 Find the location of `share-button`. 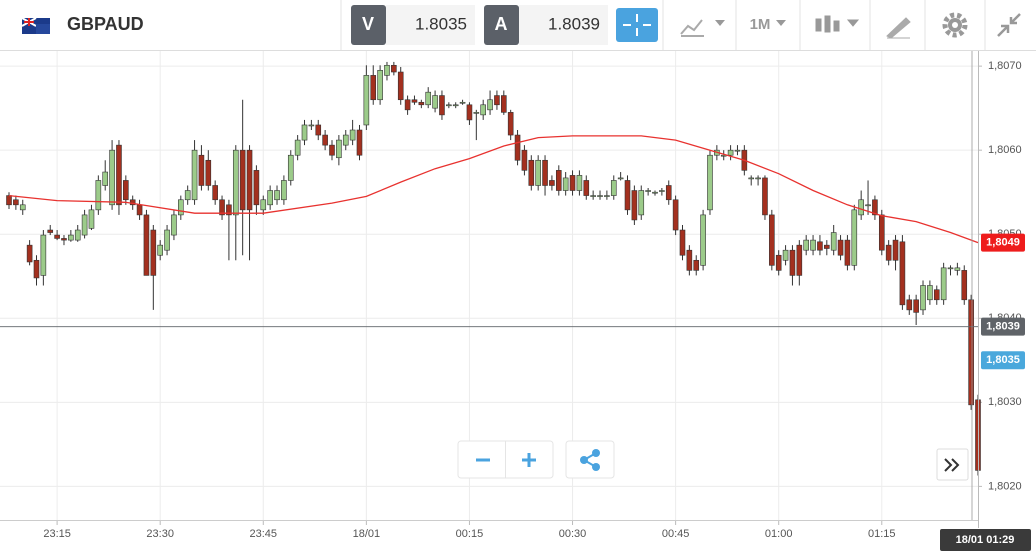

share-button is located at coordinates (590, 459).